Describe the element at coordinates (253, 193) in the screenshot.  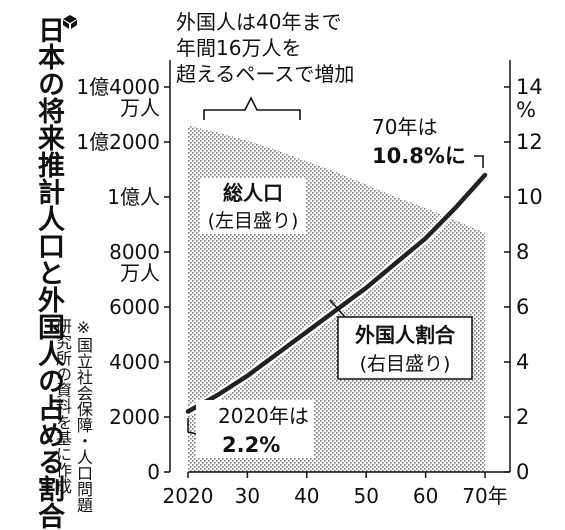
I see `population-series-label: 総人口` at that location.